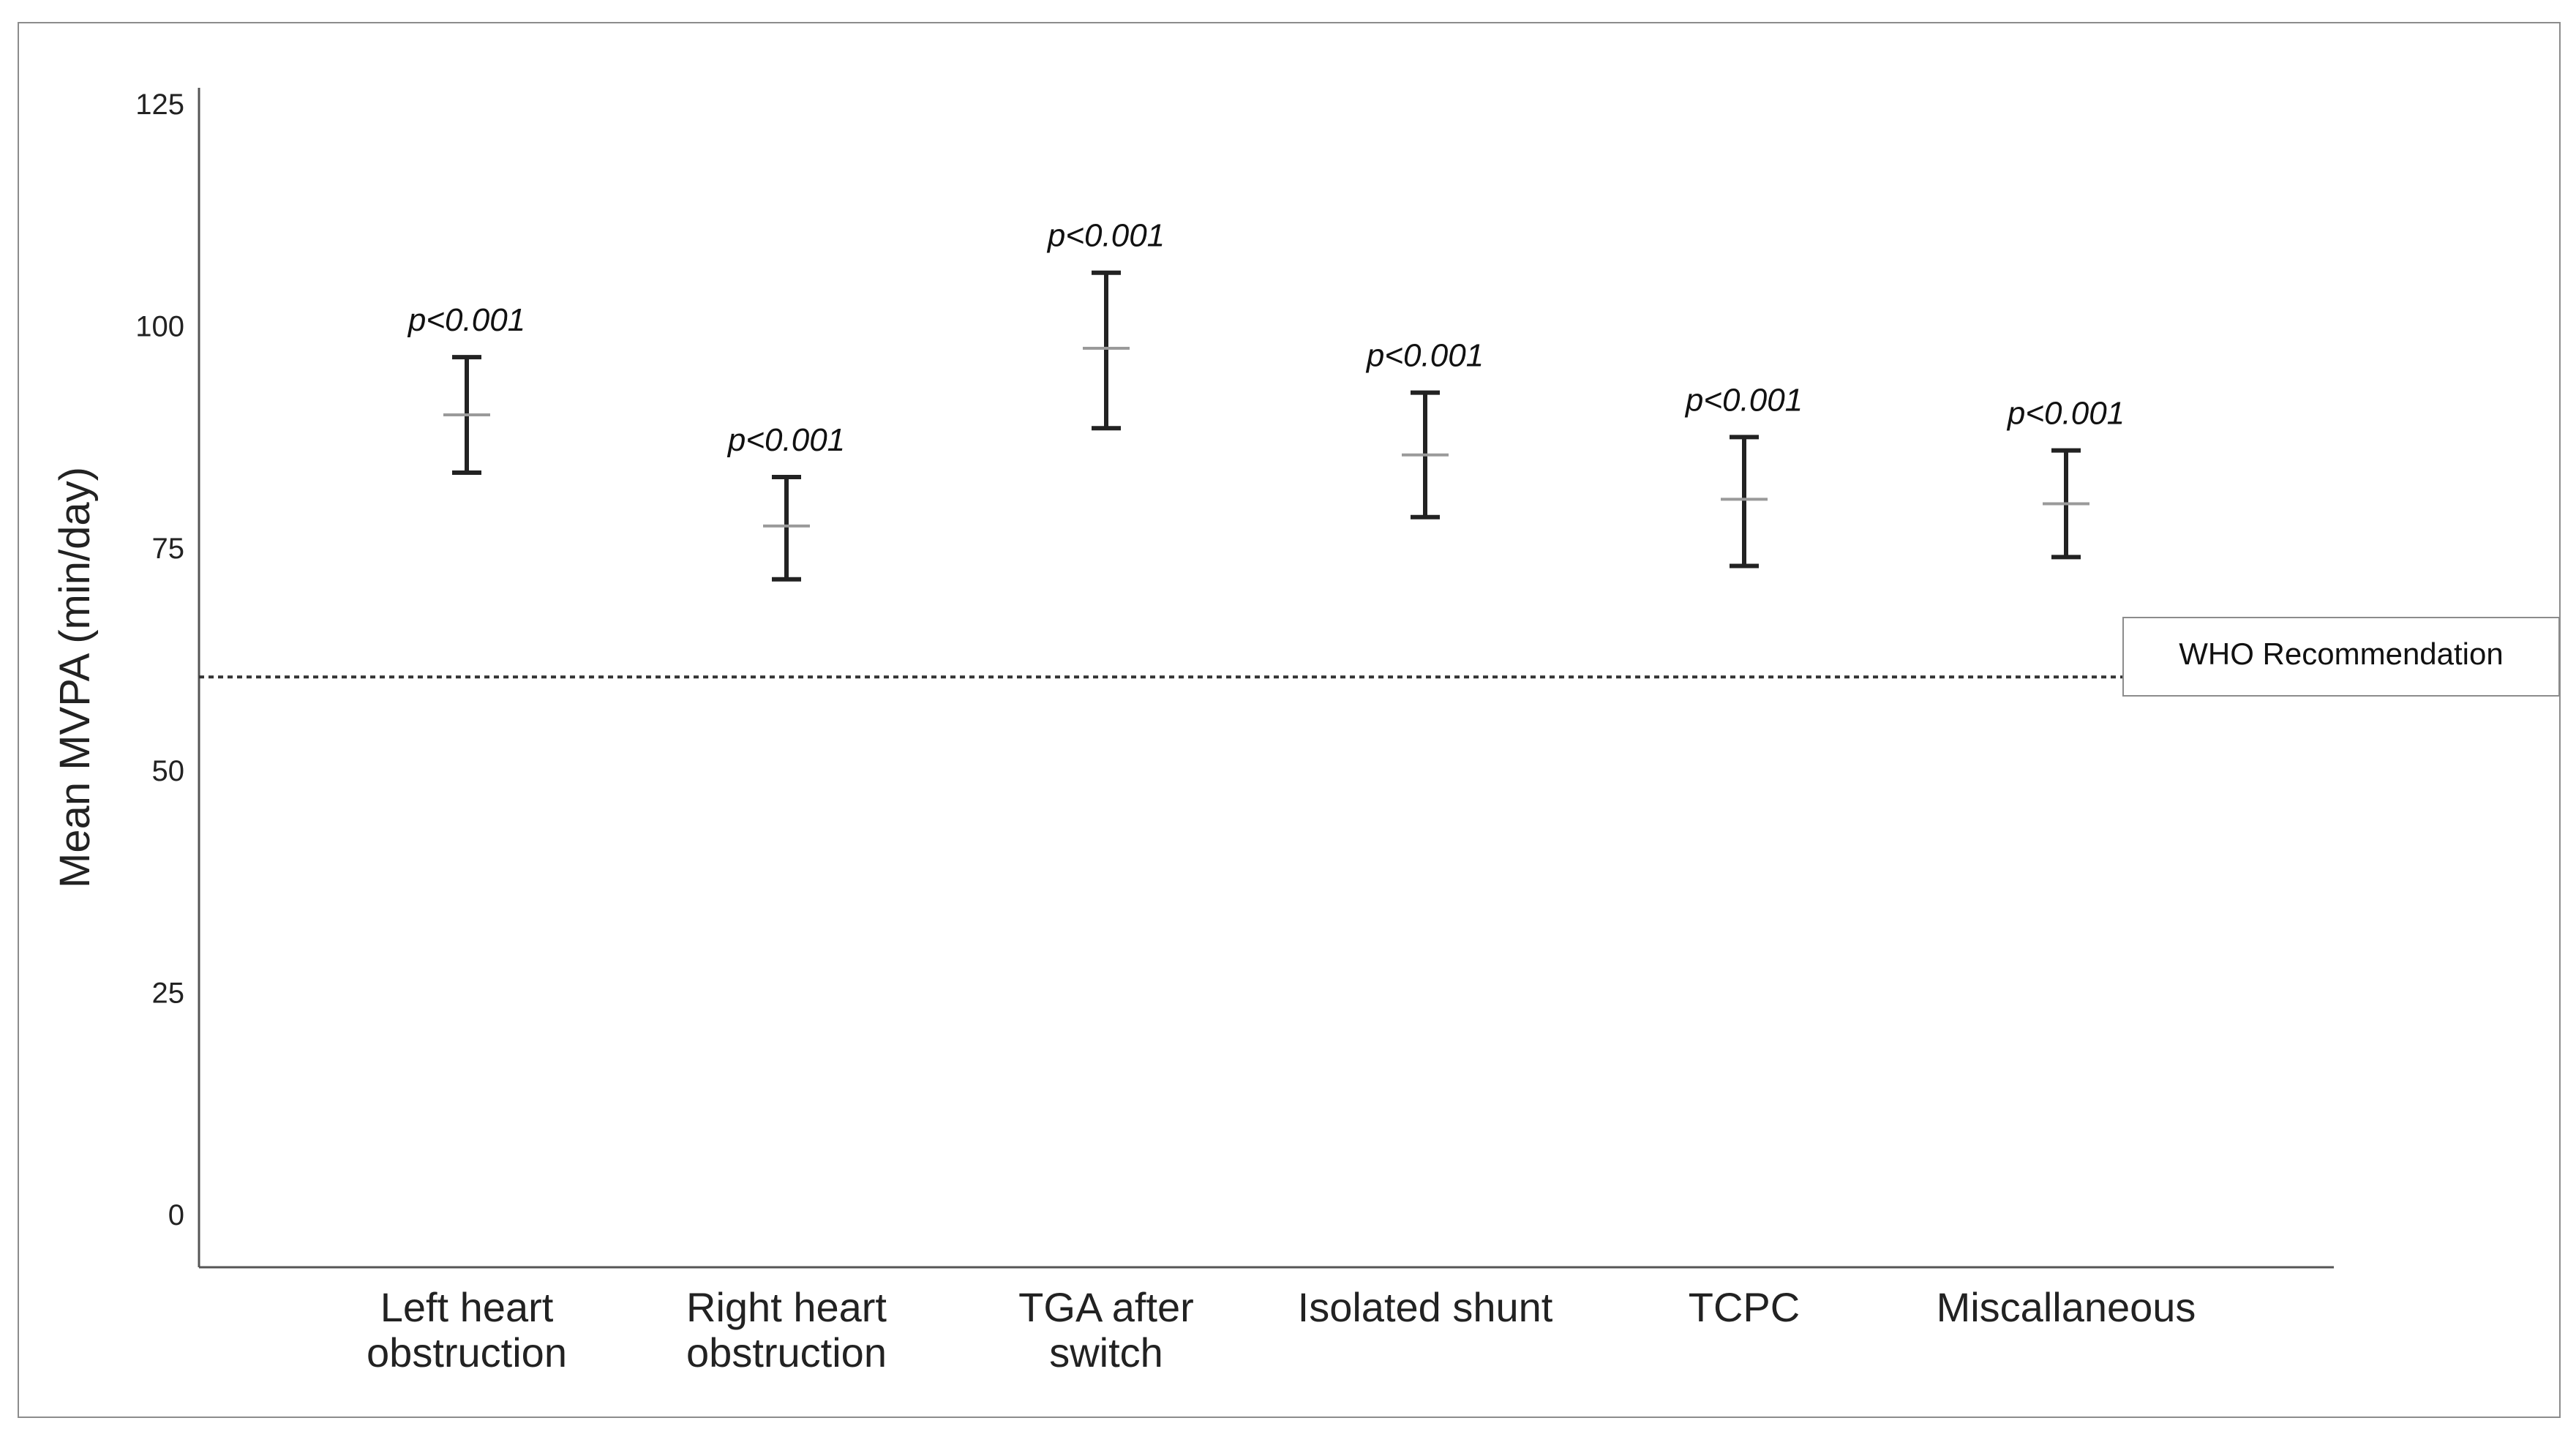  Describe the element at coordinates (1379, 657) in the screenshot. I see `who-reference: WHO Recommendation` at that location.